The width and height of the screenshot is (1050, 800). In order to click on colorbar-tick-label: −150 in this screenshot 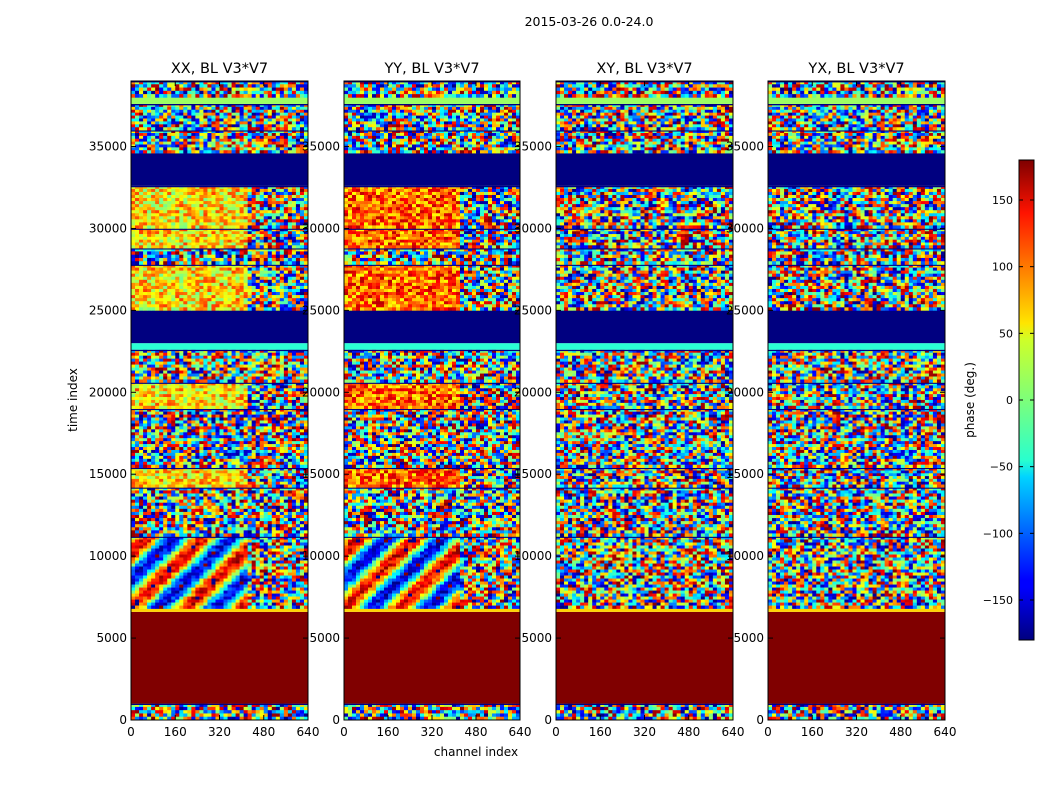, I will do `click(998, 600)`.